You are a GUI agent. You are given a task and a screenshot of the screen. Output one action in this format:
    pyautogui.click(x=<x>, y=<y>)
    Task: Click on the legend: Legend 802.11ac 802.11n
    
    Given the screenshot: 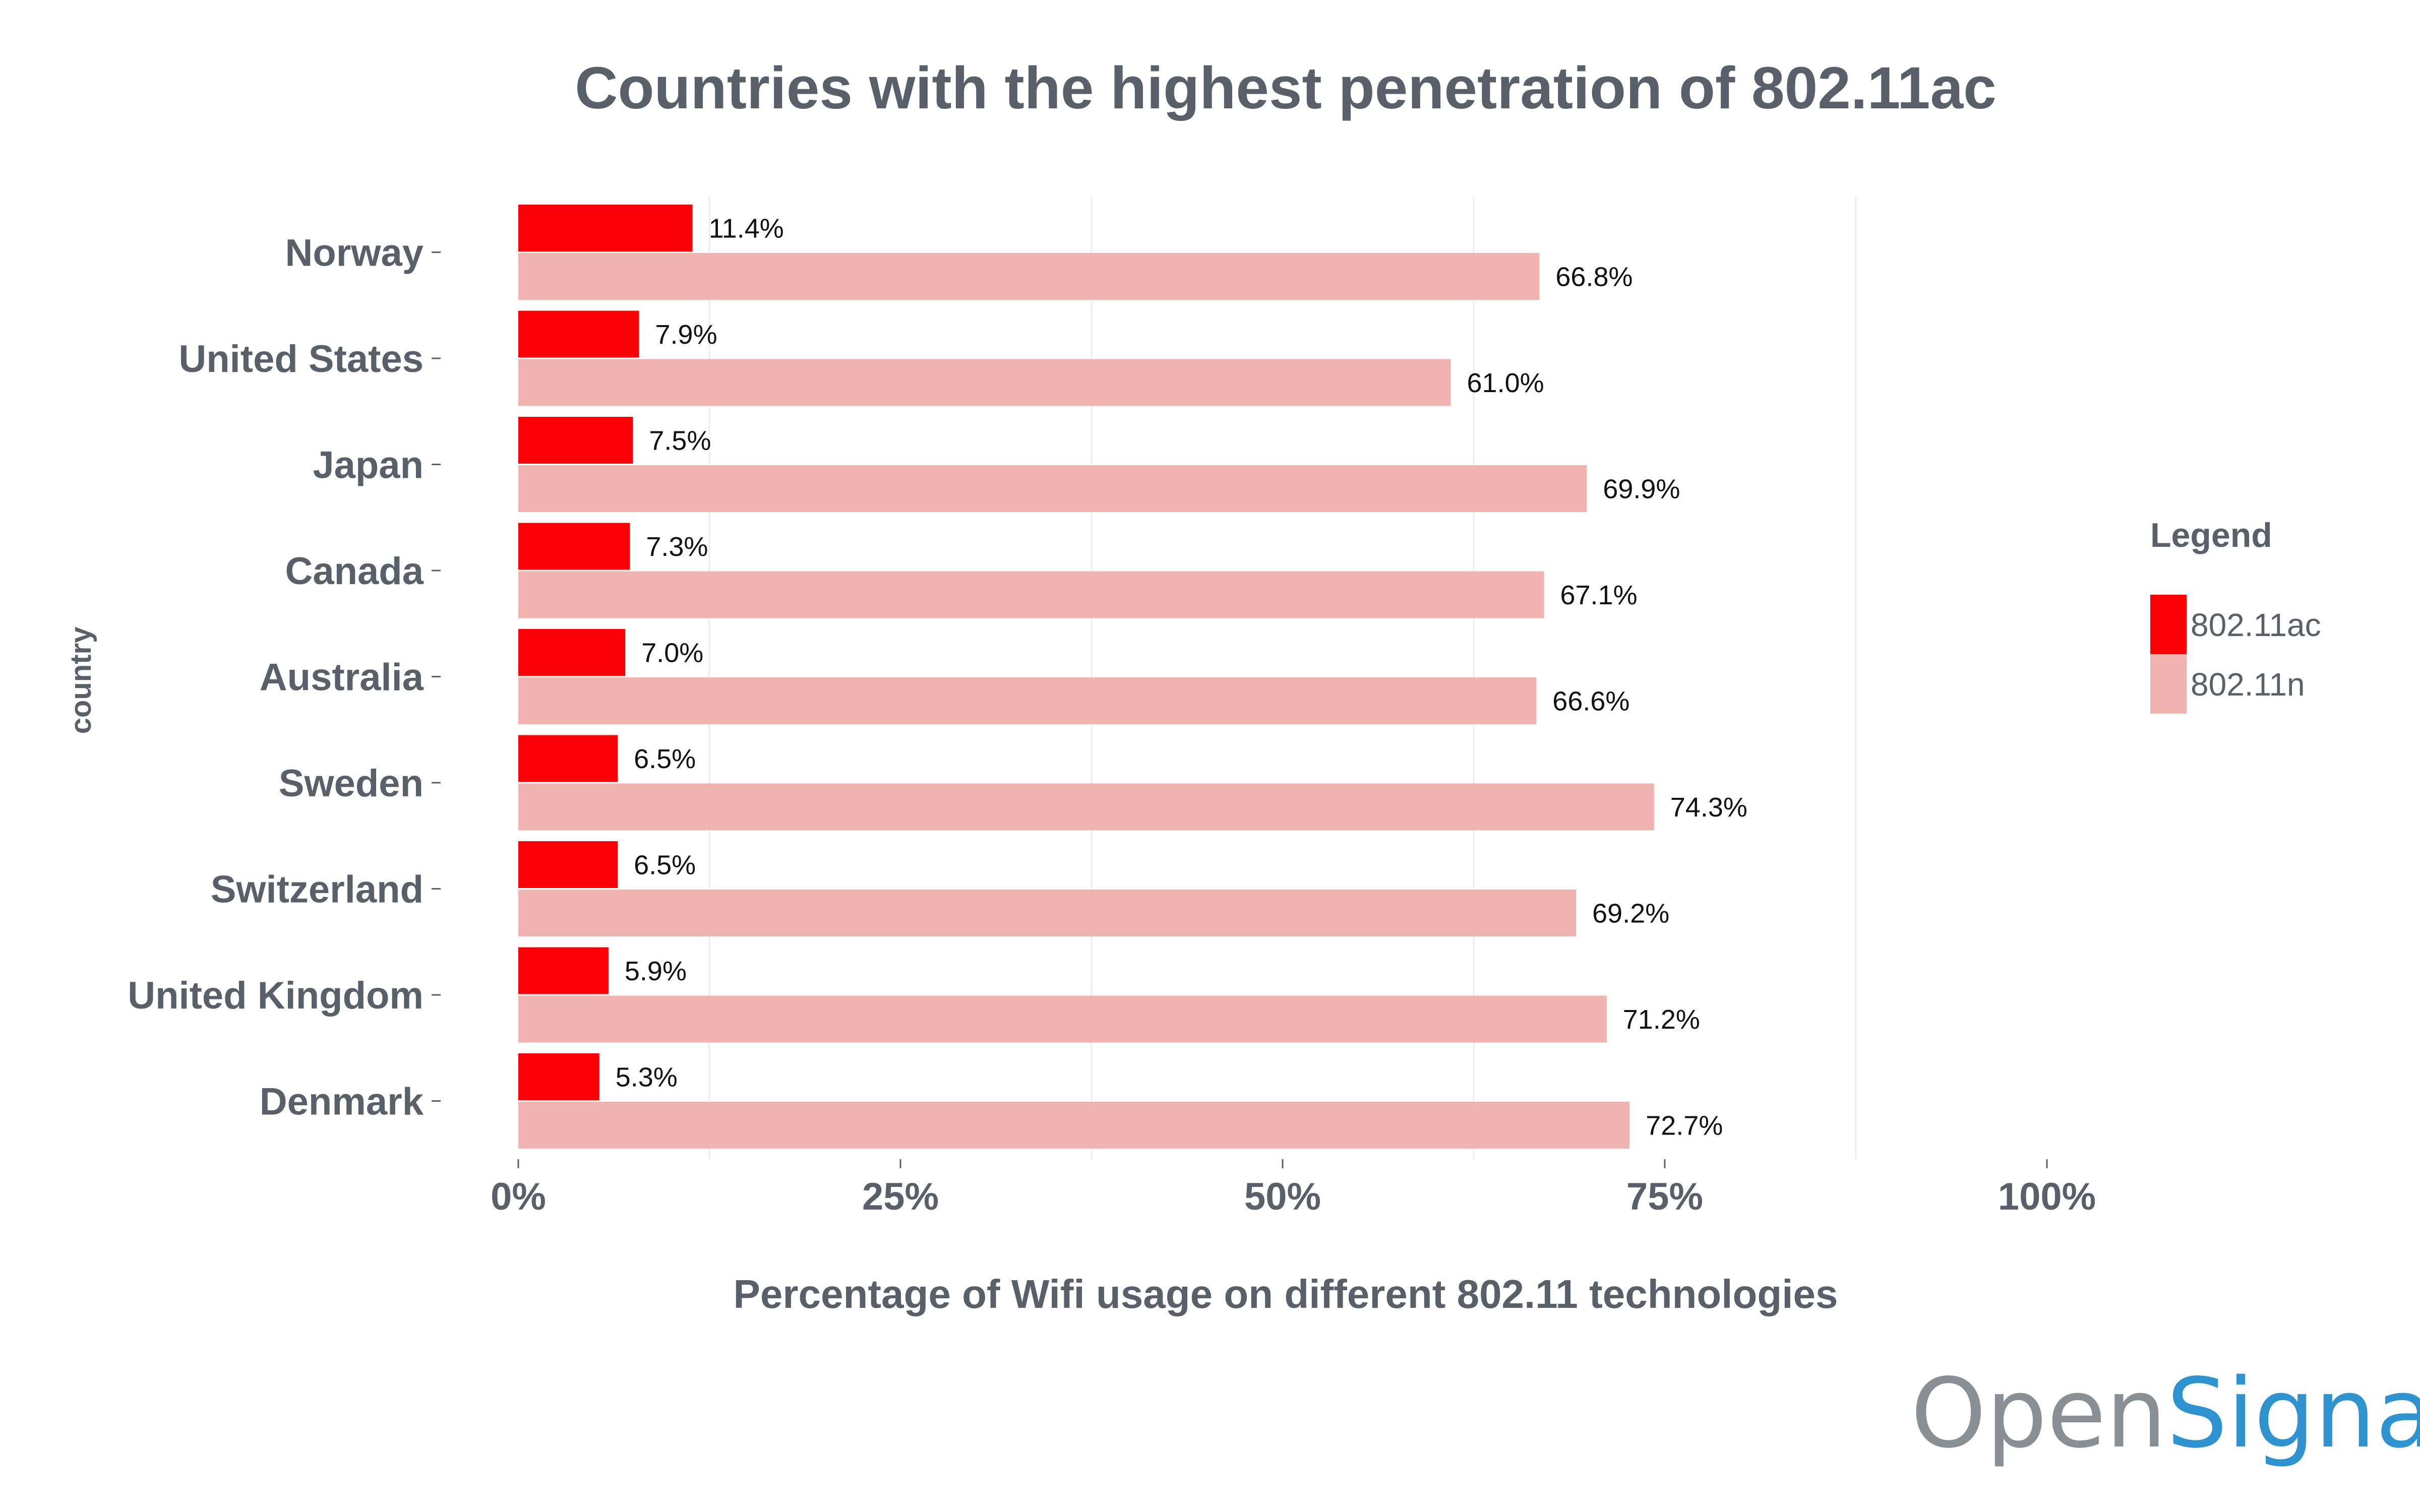 What is the action you would take?
    pyautogui.click(x=2235, y=615)
    